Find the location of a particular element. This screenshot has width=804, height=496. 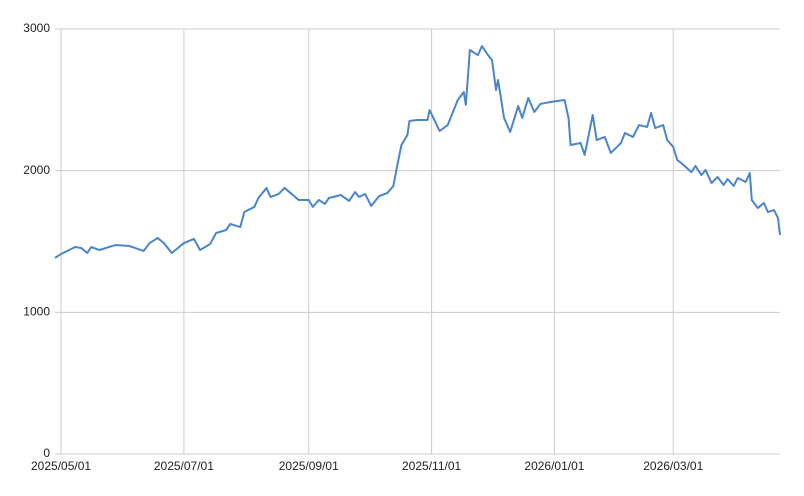

y-tick-label: 2000 is located at coordinates (36, 170).